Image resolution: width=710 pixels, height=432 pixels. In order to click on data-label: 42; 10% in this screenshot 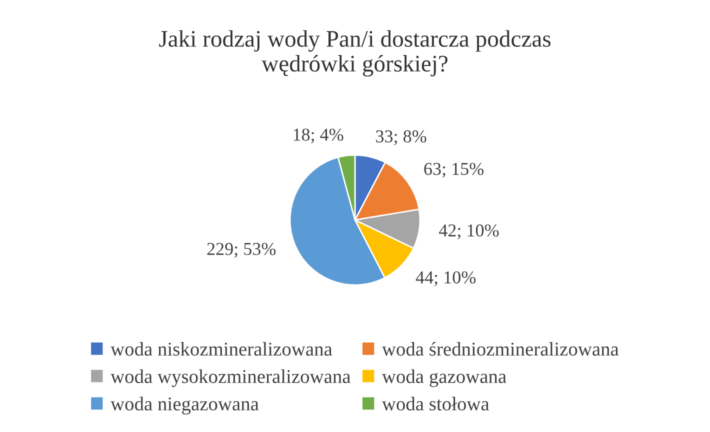, I will do `click(468, 232)`.